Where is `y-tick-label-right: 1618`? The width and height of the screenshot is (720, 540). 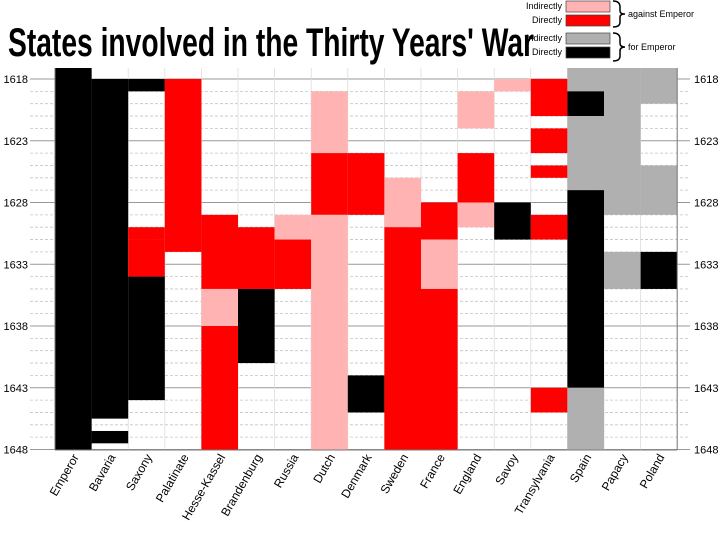
y-tick-label-right: 1618 is located at coordinates (706, 80).